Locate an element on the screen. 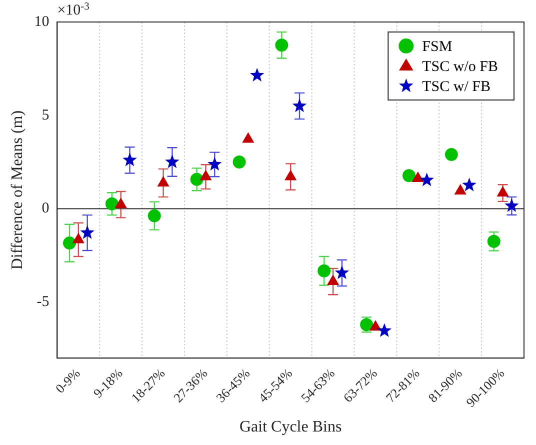 The width and height of the screenshot is (536, 445). legend-label: FSM is located at coordinates (437, 46).